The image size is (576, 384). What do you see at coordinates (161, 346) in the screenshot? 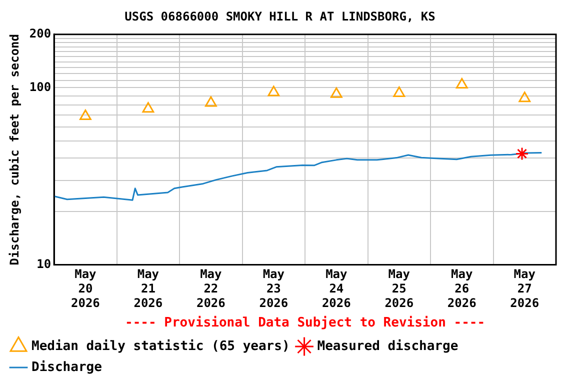
I see `legend-label: Median daily statistic (65 years)` at bounding box center [161, 346].